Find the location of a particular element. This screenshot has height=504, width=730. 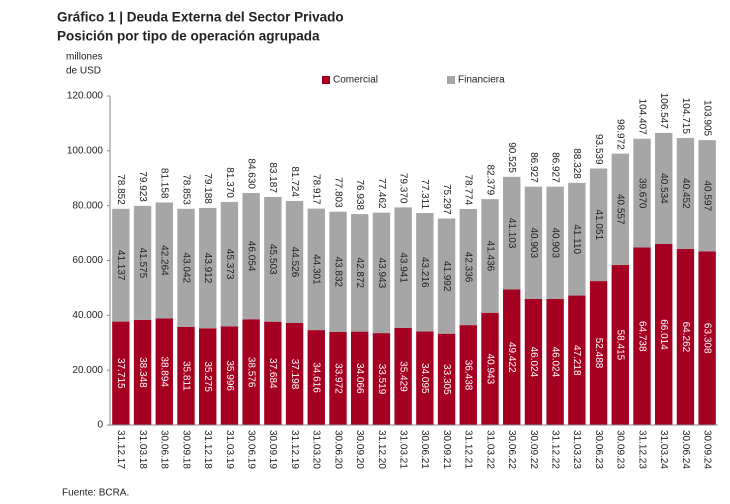

x-tick-label: 31.12.17 is located at coordinates (120, 449).